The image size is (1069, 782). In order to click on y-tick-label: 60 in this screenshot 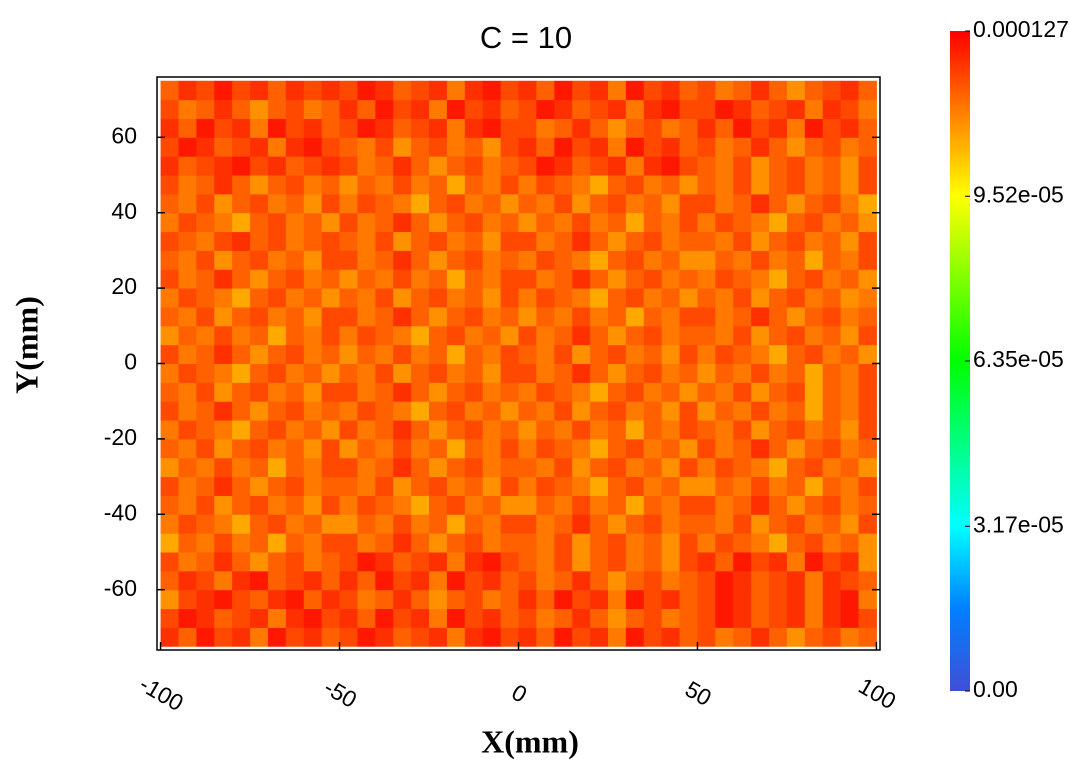, I will do `click(124, 135)`.